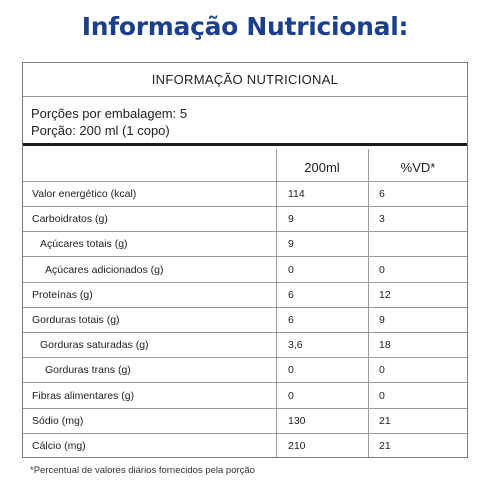  Describe the element at coordinates (297, 420) in the screenshot. I see `nutrient-amount: 130` at that location.